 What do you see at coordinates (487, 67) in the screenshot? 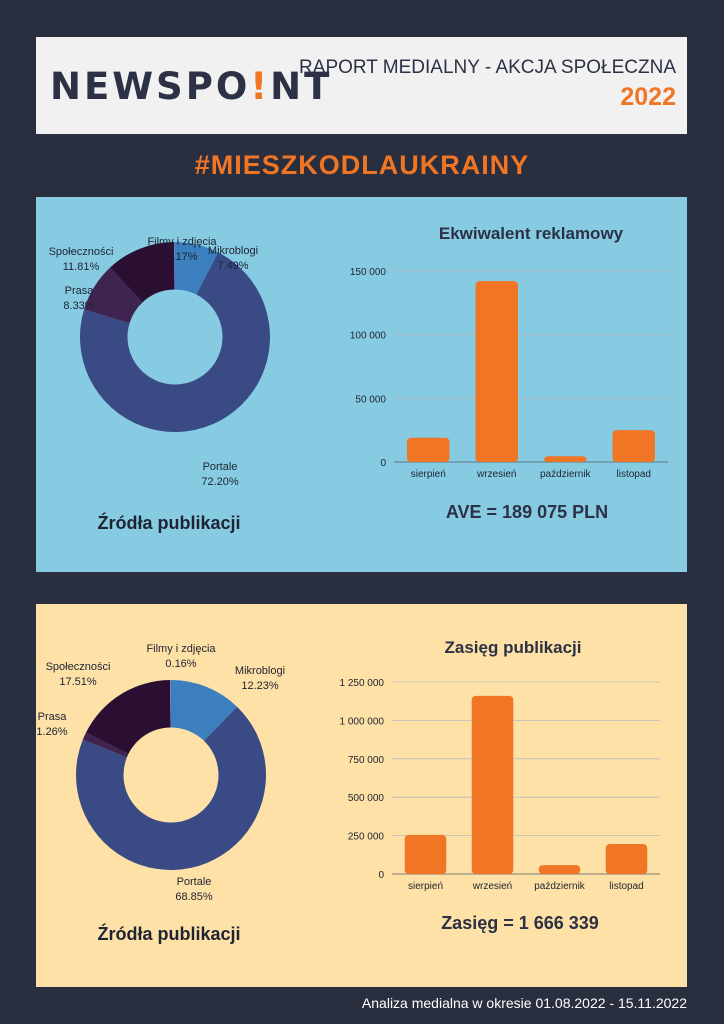
I see `report-title: RAPORT MEDIALNY - AKCJA SPOŁECZNA` at bounding box center [487, 67].